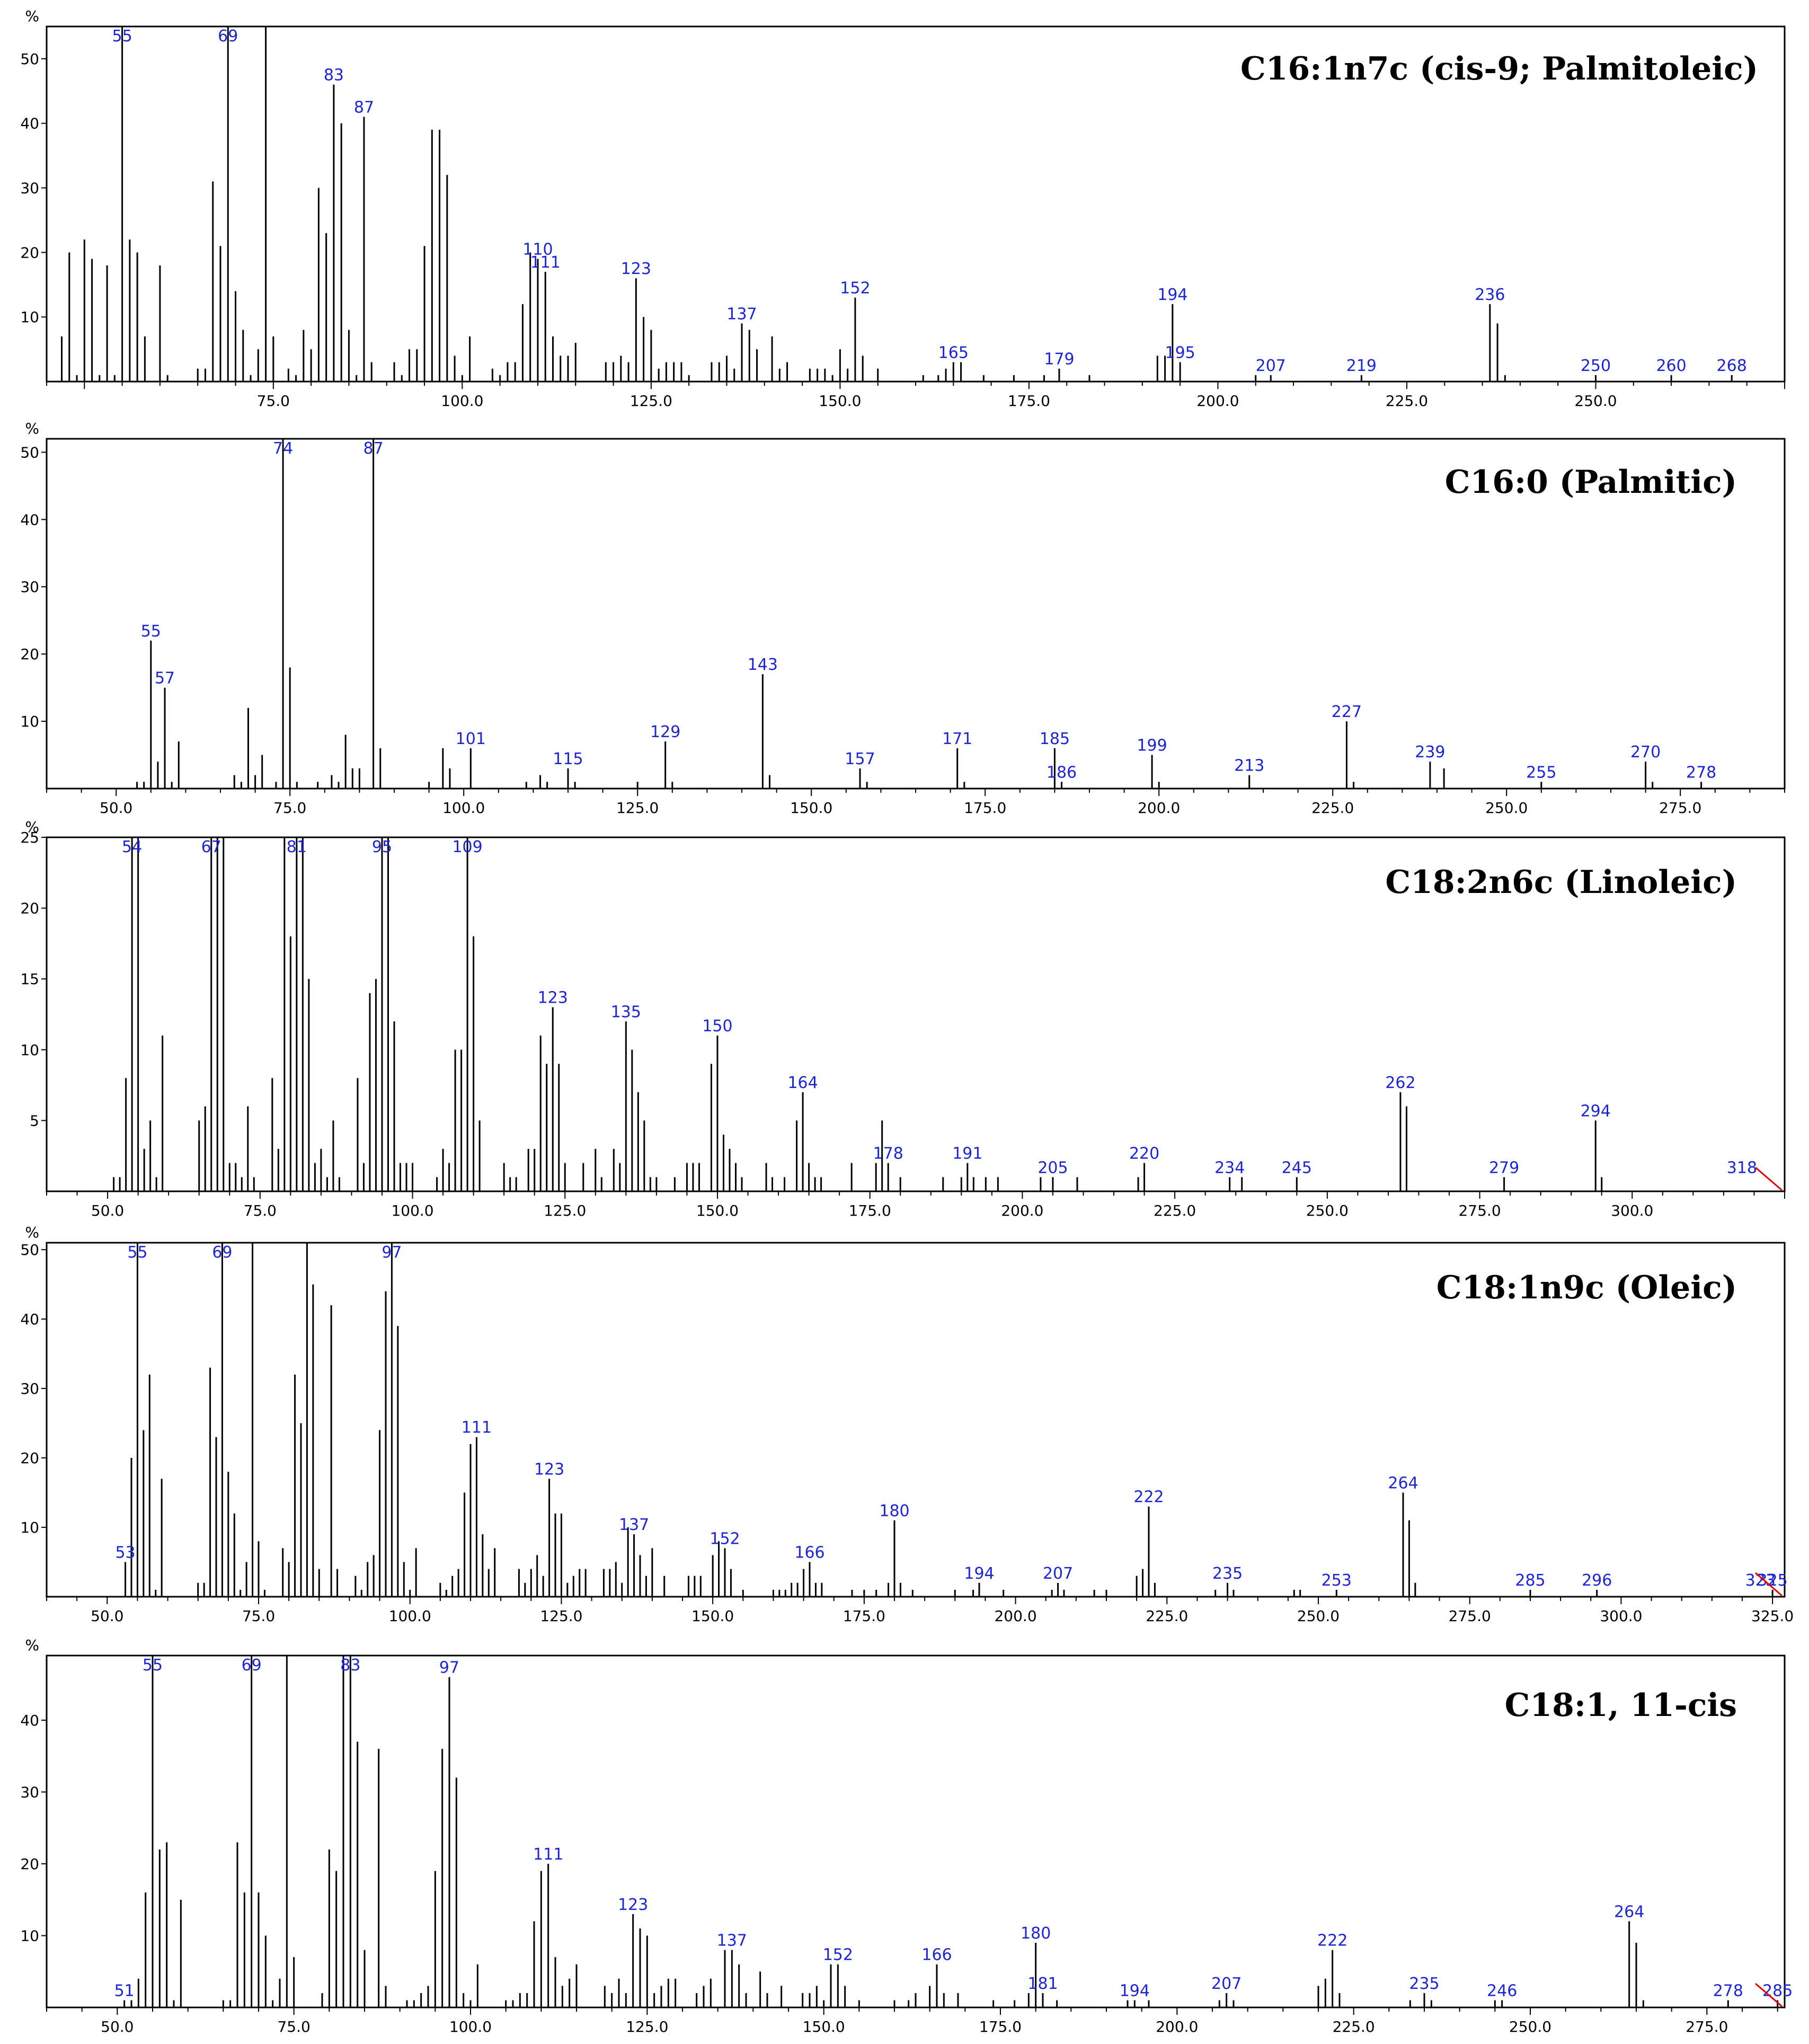 This screenshot has height=2044, width=1809. I want to click on peak-label-213: 213, so click(1249, 766).